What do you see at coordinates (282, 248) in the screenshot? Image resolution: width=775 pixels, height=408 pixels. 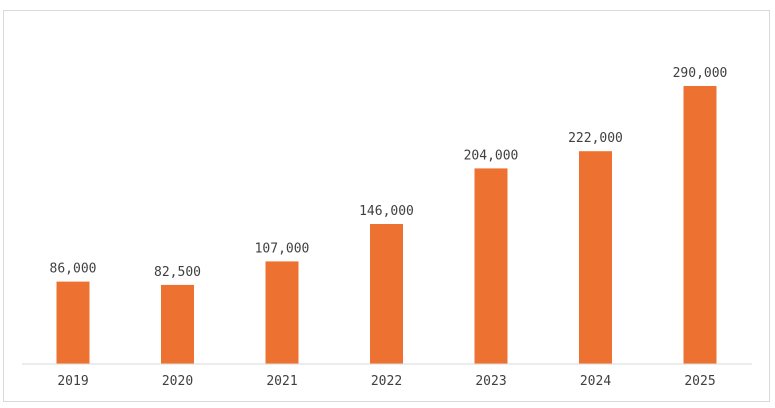 I see `data-label-2021: 107,000` at bounding box center [282, 248].